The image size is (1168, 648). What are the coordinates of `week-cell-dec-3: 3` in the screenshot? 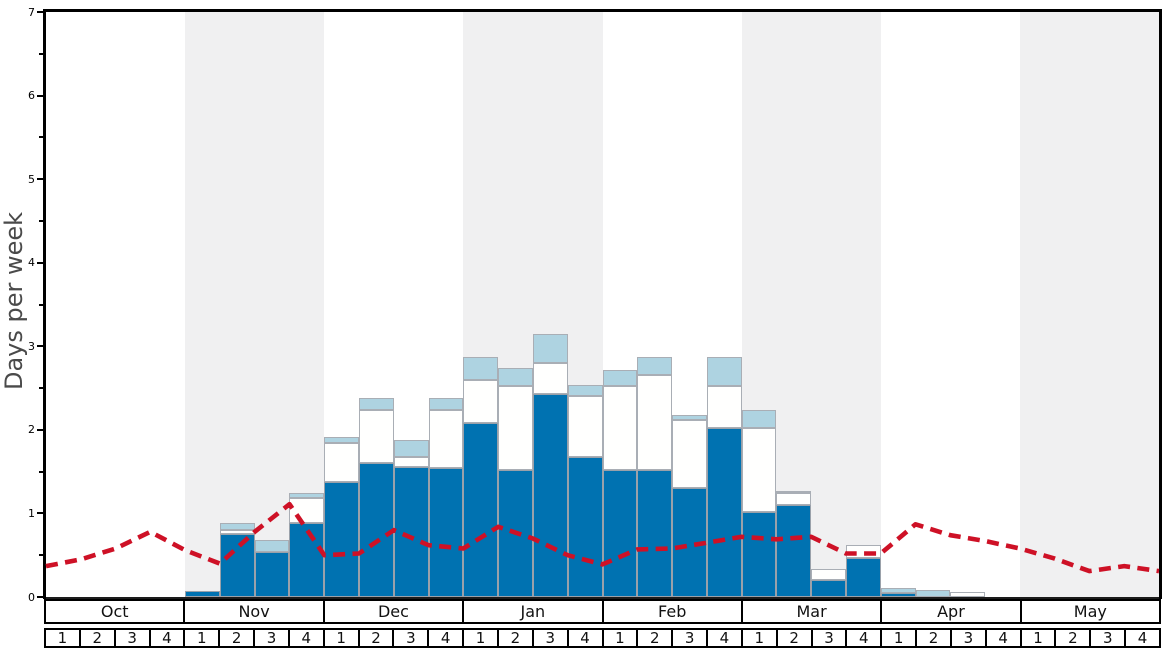 It's located at (409, 638).